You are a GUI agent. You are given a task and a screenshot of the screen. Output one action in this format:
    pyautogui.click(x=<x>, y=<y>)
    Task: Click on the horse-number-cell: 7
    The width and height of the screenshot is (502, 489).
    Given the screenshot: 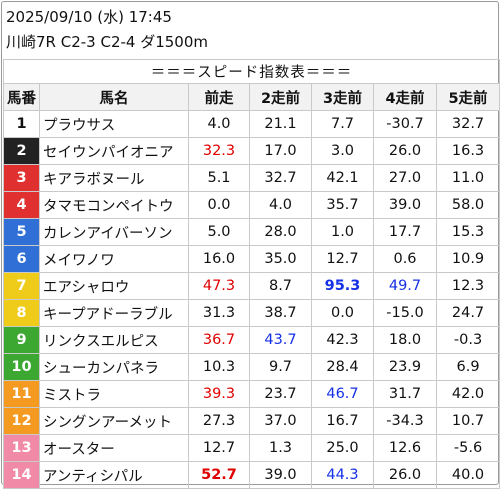 What is the action you would take?
    pyautogui.click(x=21, y=286)
    